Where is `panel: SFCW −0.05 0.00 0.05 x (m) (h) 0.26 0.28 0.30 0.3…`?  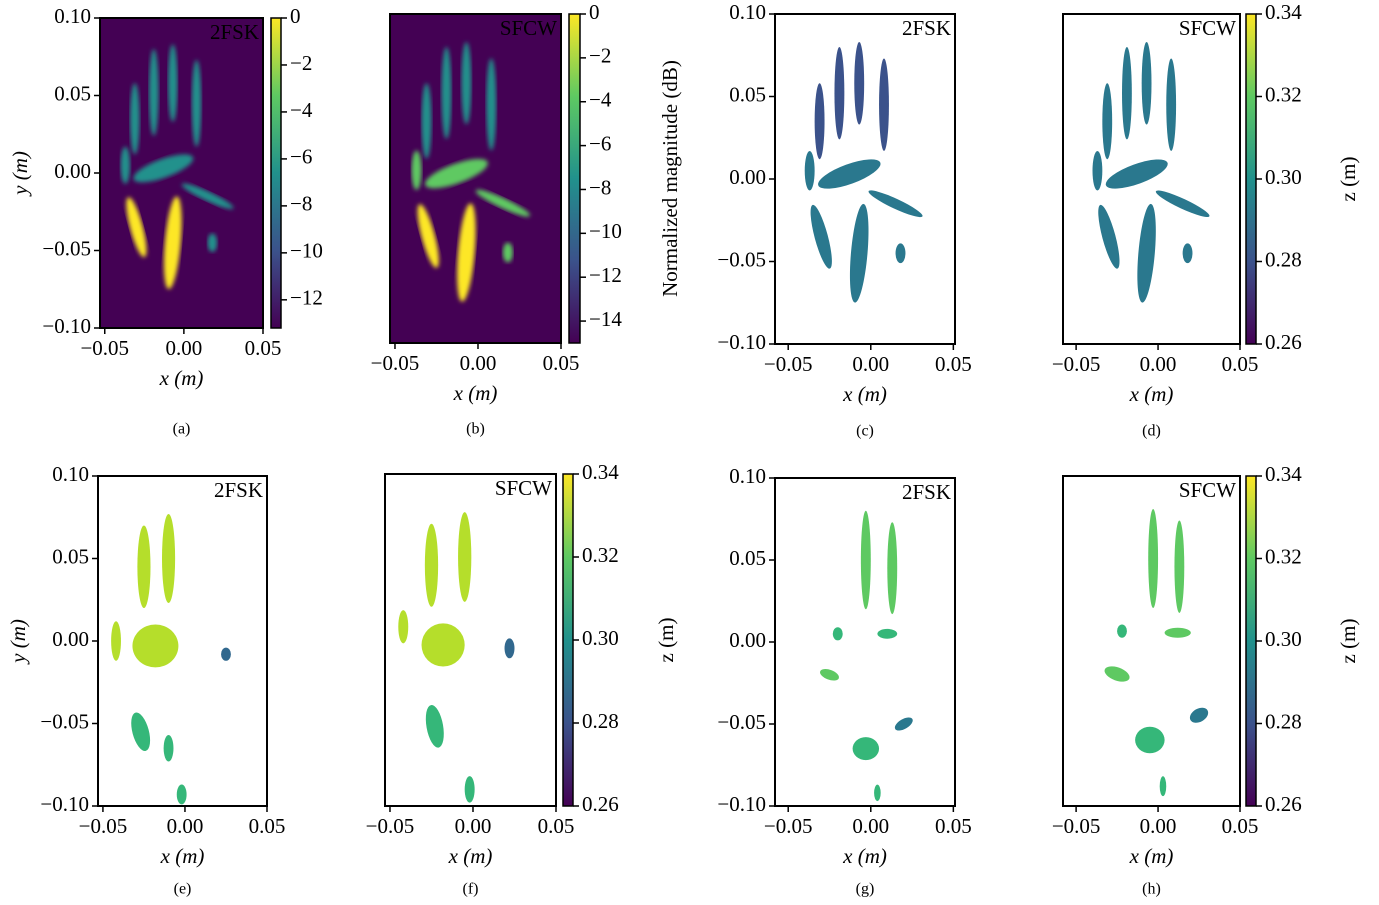 panel: SFCW −0.05 0.00 0.05 x (m) (h) 0.26 0.28 0.30 0.3… is located at coordinates (1206, 680).